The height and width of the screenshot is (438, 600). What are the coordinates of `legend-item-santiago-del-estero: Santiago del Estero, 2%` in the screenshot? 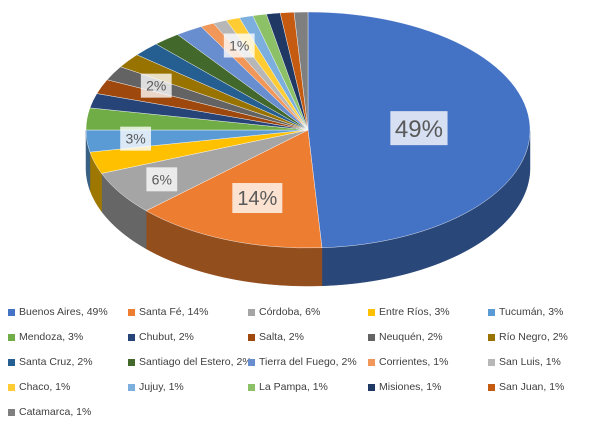 It's located at (190, 362).